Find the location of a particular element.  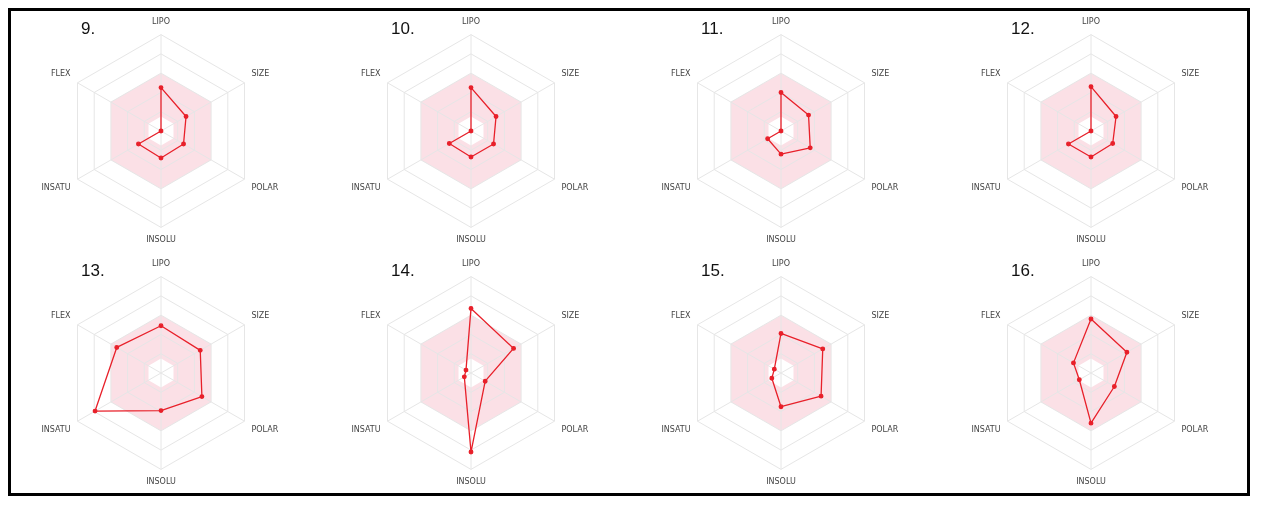

chart-title: 10. is located at coordinates (403, 29).